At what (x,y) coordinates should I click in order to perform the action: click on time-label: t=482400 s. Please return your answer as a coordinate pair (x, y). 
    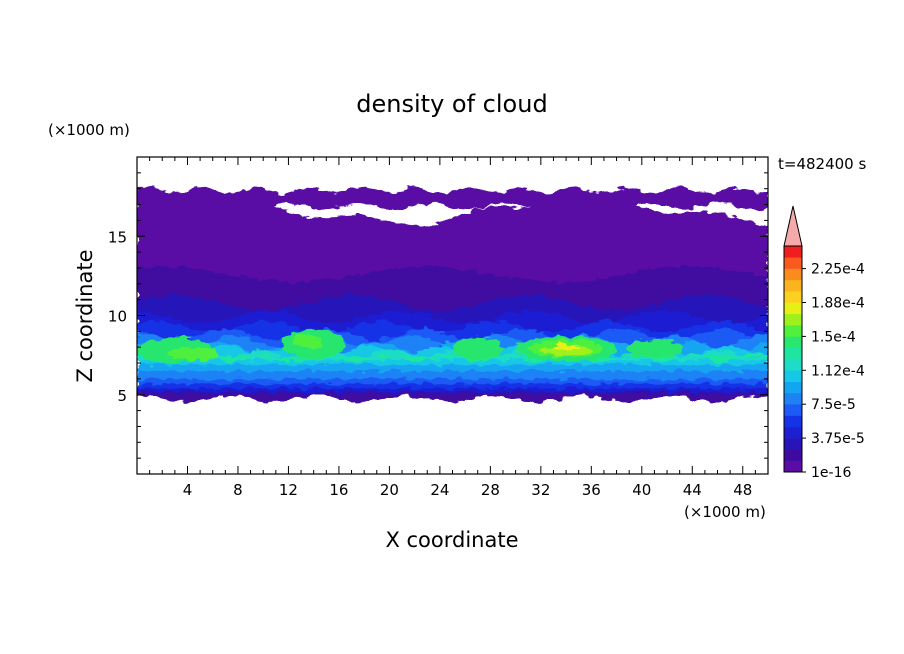
    Looking at the image, I should click on (822, 164).